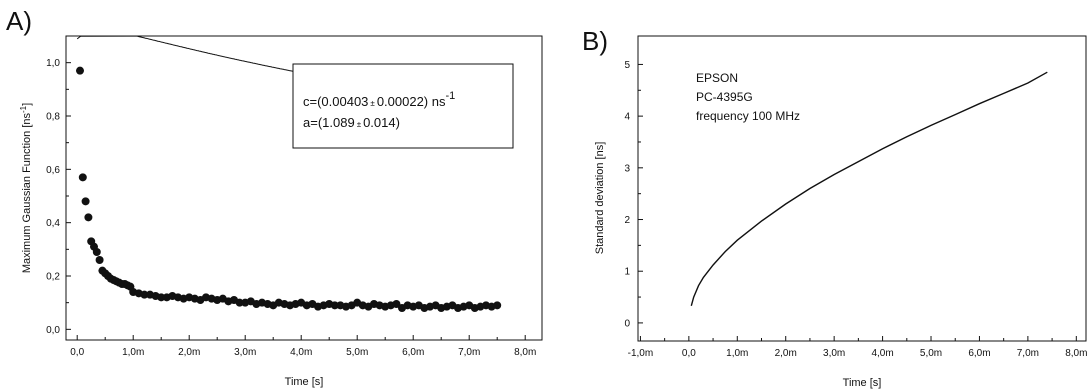  I want to click on panel-b-x-tick-label: 6,0m, so click(979, 353).